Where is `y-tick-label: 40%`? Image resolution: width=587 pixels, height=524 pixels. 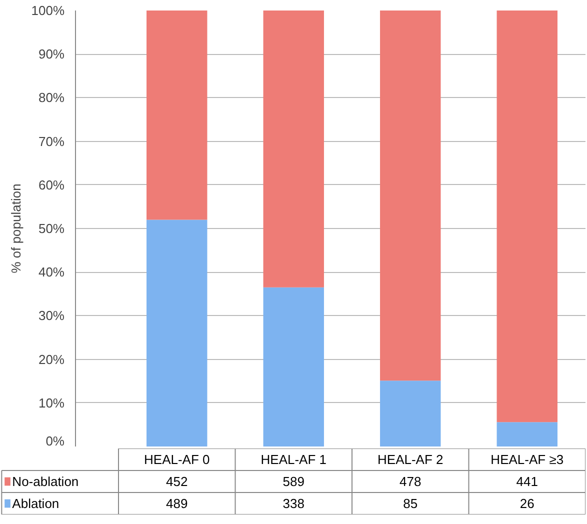
y-tick-label: 40% is located at coordinates (51, 272).